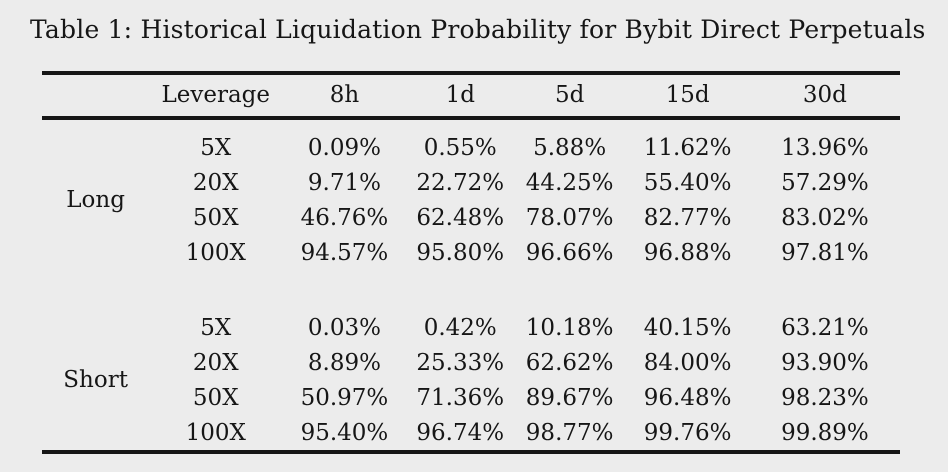 The height and width of the screenshot is (472, 948). I want to click on value-cell: 96.66%, so click(569, 252).